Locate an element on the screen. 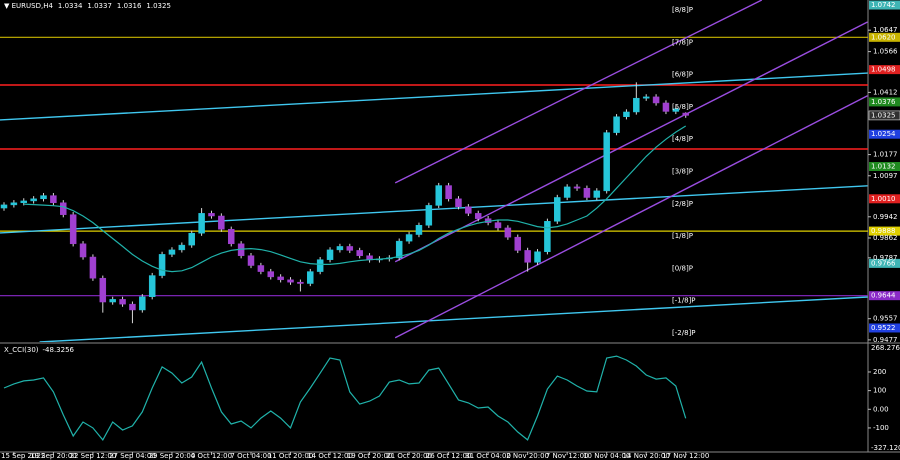 The image size is (900, 460). murray-price-label: 1.0498 is located at coordinates (883, 70).